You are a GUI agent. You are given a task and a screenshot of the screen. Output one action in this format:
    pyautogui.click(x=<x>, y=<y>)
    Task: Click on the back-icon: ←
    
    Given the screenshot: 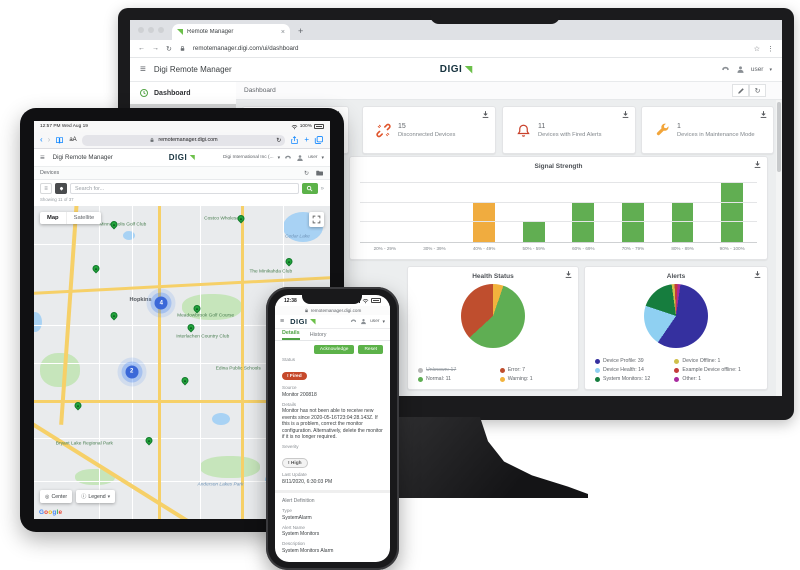 What is the action you would take?
    pyautogui.click(x=141, y=48)
    